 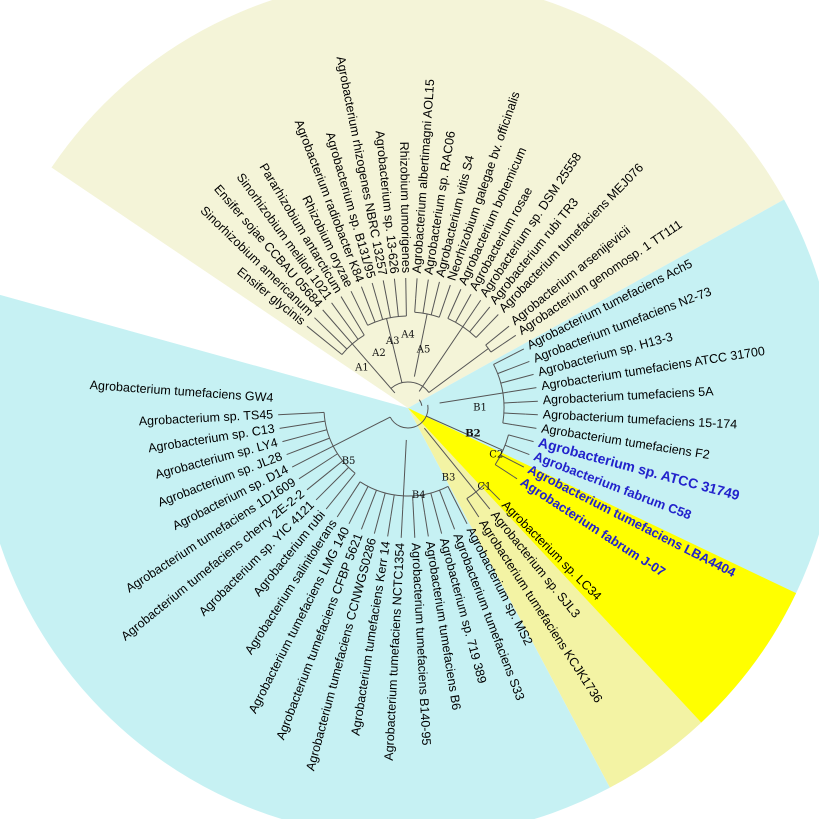 What do you see at coordinates (378, 353) in the screenshot?
I see `node-label: A2` at bounding box center [378, 353].